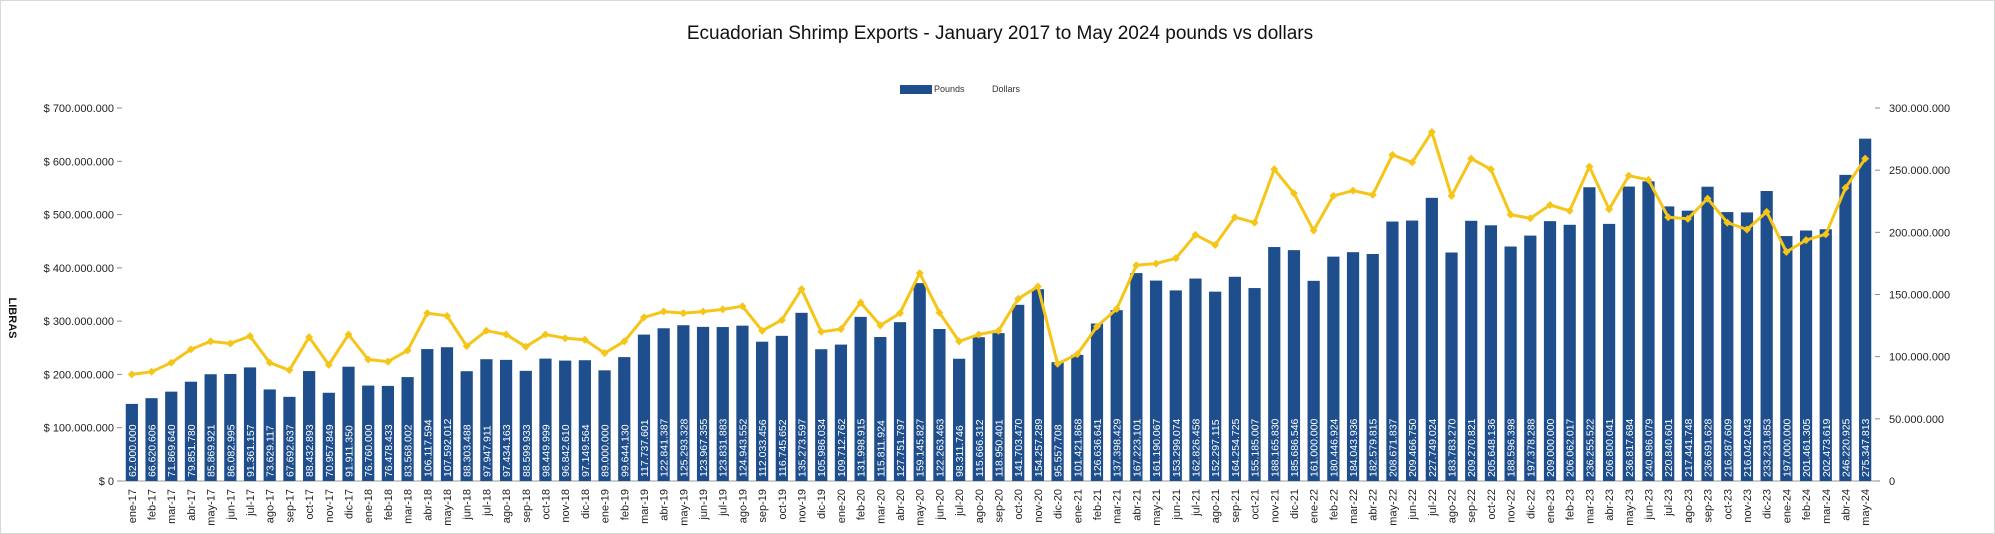 The height and width of the screenshot is (534, 1995). What do you see at coordinates (901, 447) in the screenshot?
I see `pounds-data-label: 127.751.797` at bounding box center [901, 447].